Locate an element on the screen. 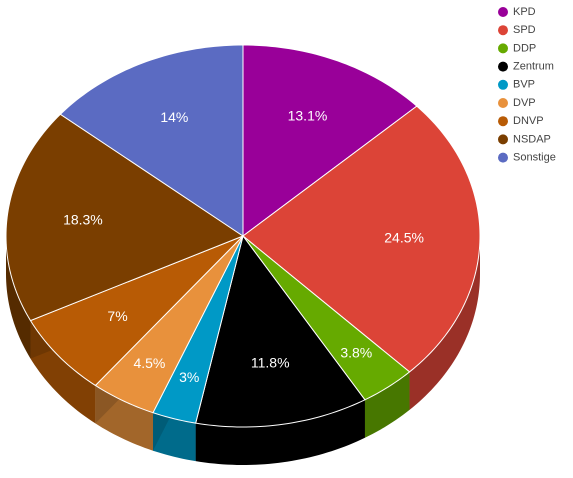 This screenshot has height=478, width=573. legend-label: NSDAP is located at coordinates (532, 139).